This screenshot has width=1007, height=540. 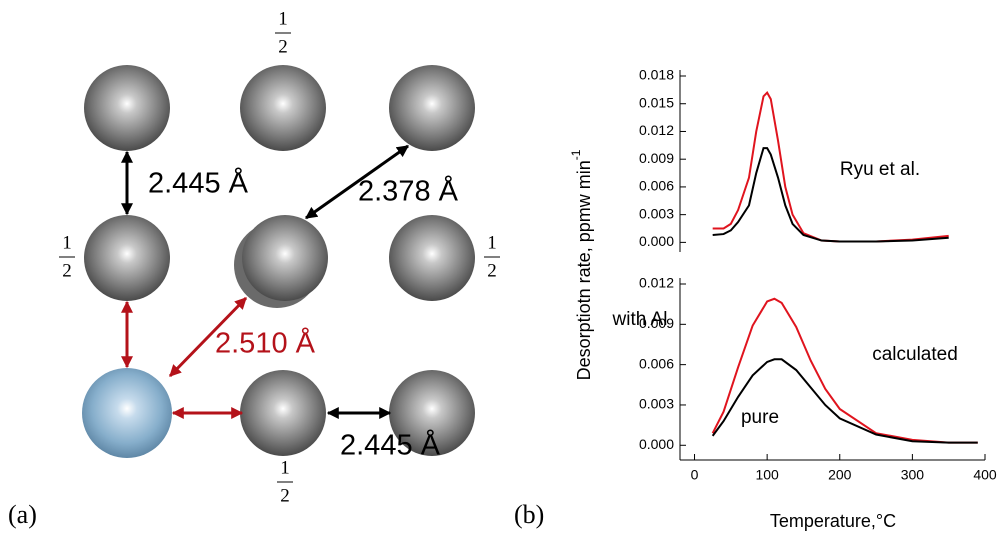 I want to click on distance-label: 2.378 Å, so click(x=408, y=191).